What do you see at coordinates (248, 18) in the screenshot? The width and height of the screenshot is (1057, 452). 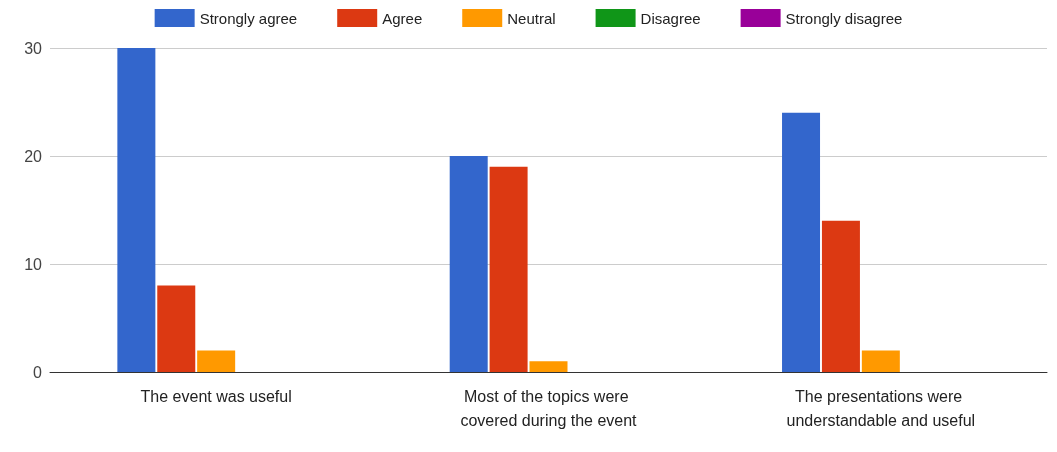 I see `legend-label: Strongly agree` at bounding box center [248, 18].